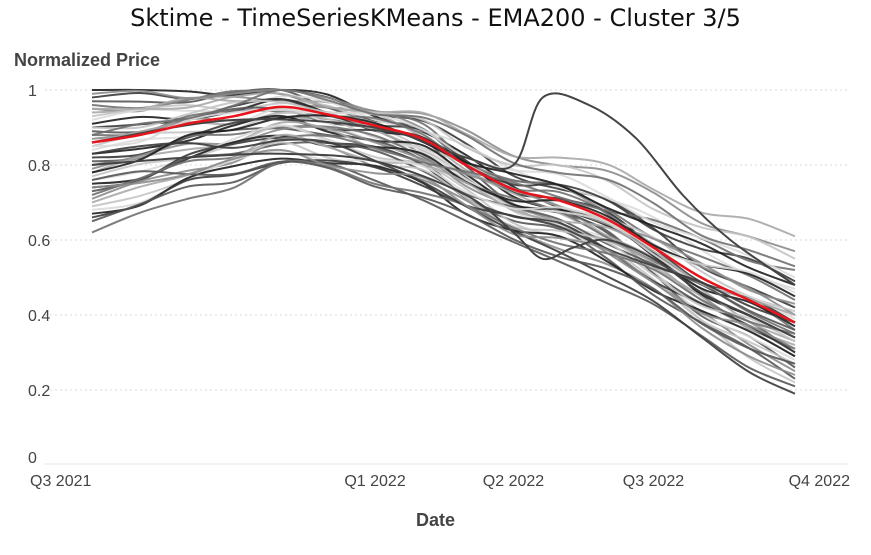 This screenshot has width=871, height=555. I want to click on x-tick-label: Q4 2022, so click(819, 481).